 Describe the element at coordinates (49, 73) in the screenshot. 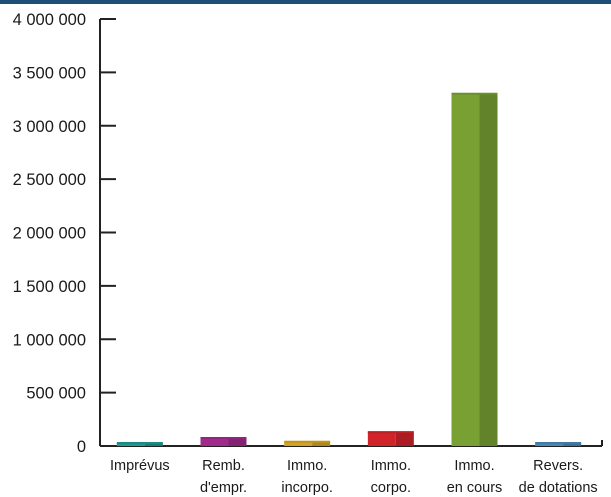

I see `y-tick-label: 3 500 000` at that location.